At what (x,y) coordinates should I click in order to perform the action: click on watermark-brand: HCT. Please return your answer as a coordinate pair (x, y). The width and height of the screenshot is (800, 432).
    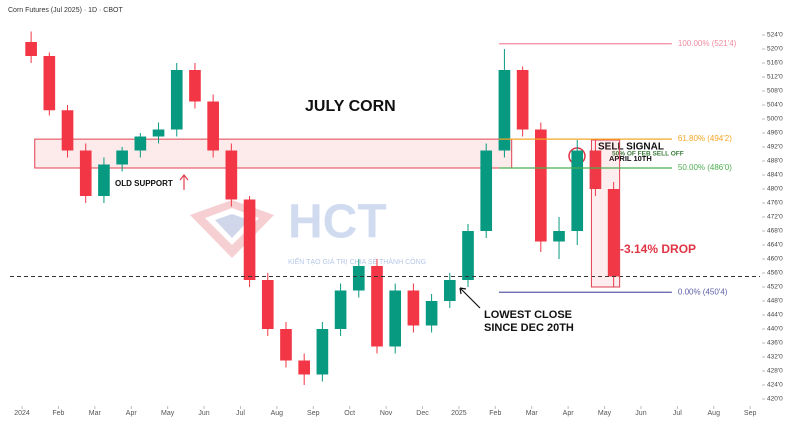
    Looking at the image, I should click on (337, 222).